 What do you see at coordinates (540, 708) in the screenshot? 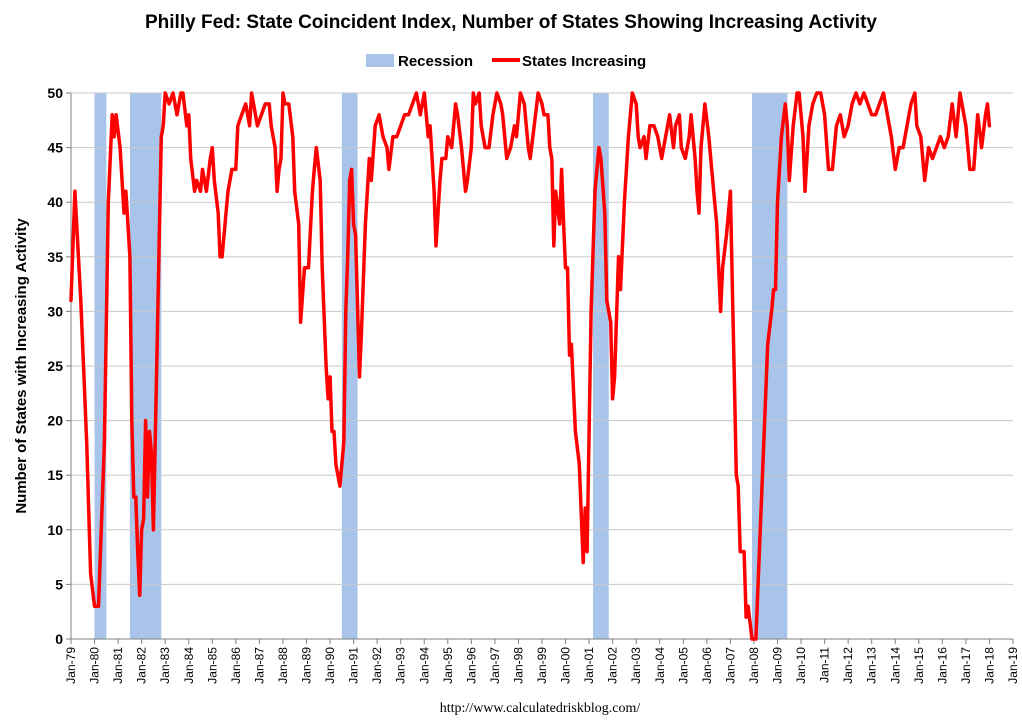
I see `source-url: http://www.calculatedriskblog.com/` at bounding box center [540, 708].